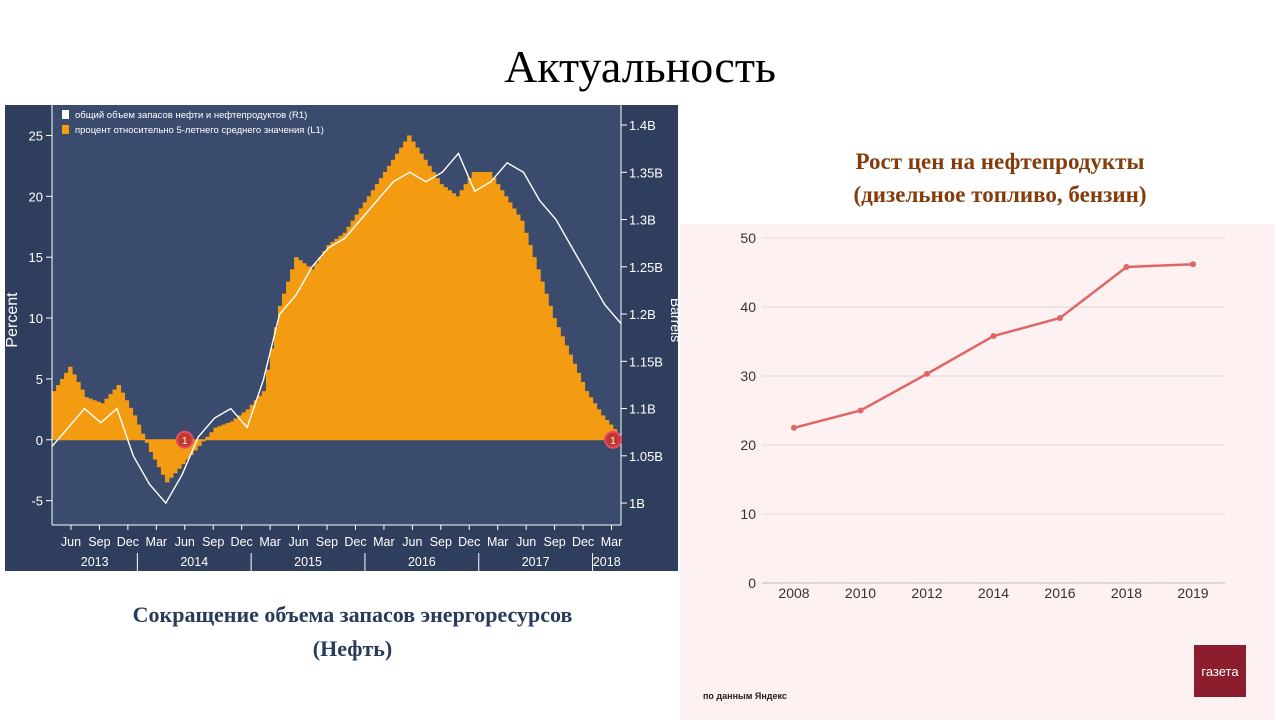  What do you see at coordinates (498, 542) in the screenshot?
I see `x-tick-label: Mar` at bounding box center [498, 542].